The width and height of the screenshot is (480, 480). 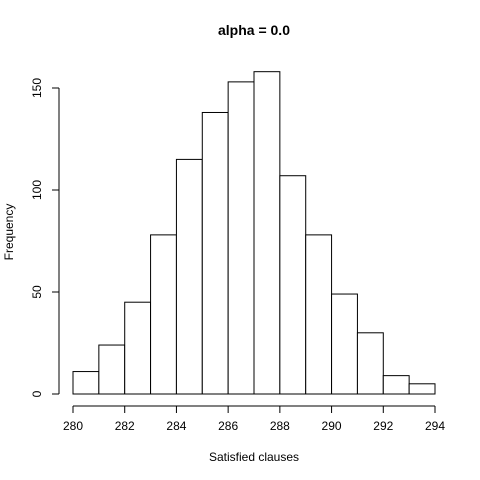 What do you see at coordinates (254, 457) in the screenshot?
I see `x-axis-label: Satisfied clauses` at bounding box center [254, 457].